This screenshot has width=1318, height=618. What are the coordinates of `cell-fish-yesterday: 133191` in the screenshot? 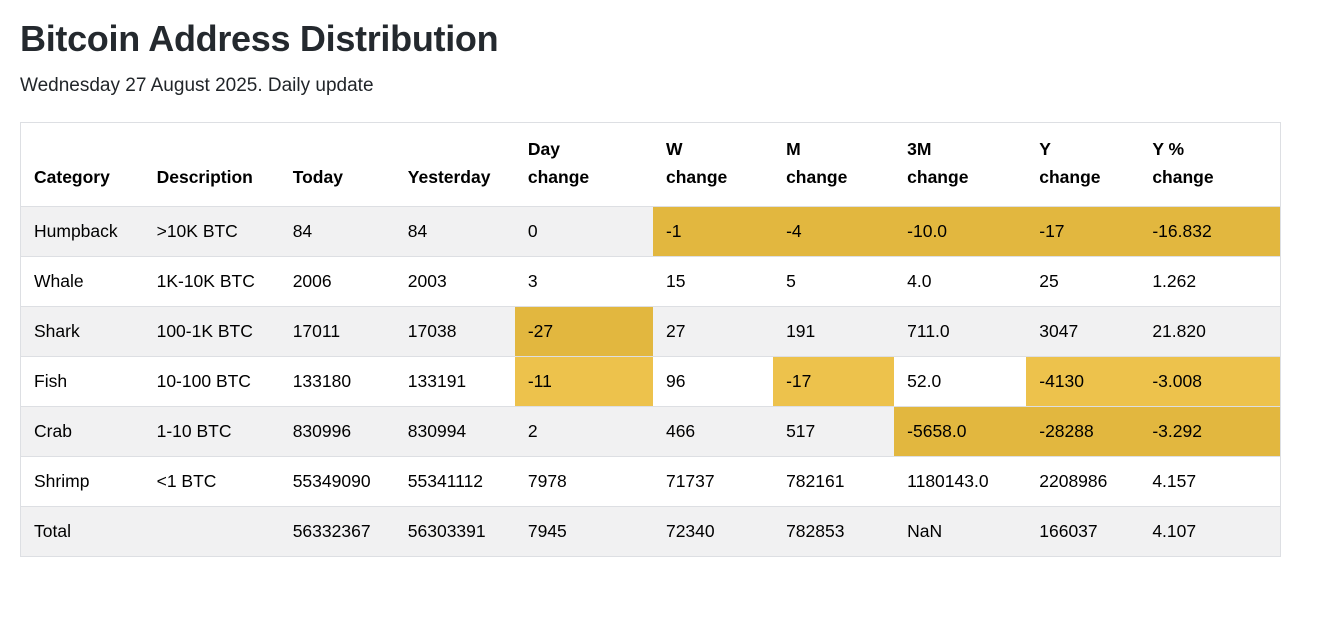 It's located at (454, 381).